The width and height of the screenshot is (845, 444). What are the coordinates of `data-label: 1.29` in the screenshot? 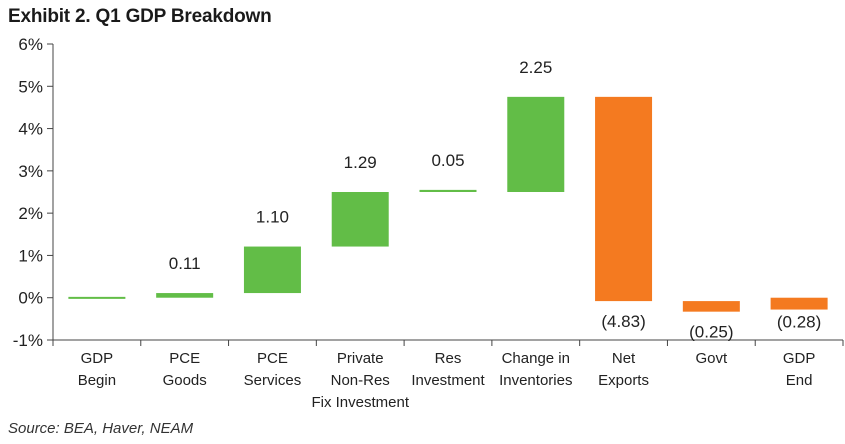 It's located at (360, 162).